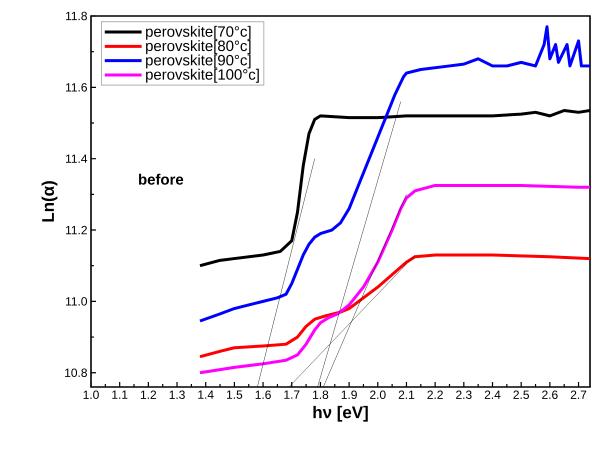  I want to click on x-tick-label: 1.7, so click(292, 394).